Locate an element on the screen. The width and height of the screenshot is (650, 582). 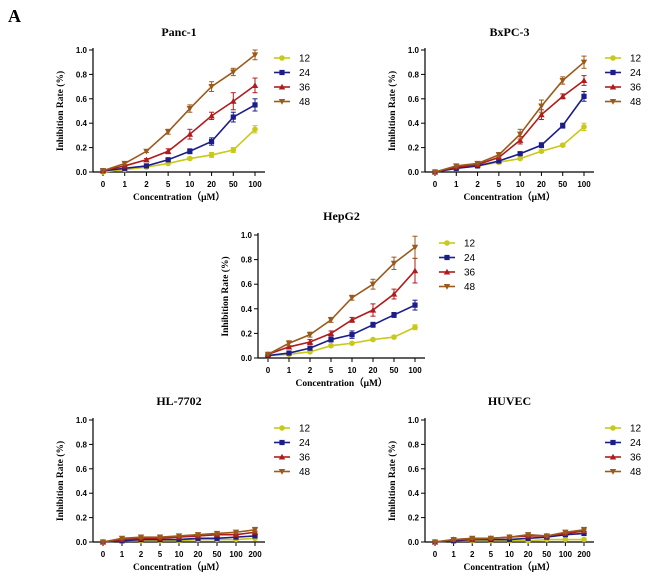
chart-title: HUVEC is located at coordinates (509, 401).